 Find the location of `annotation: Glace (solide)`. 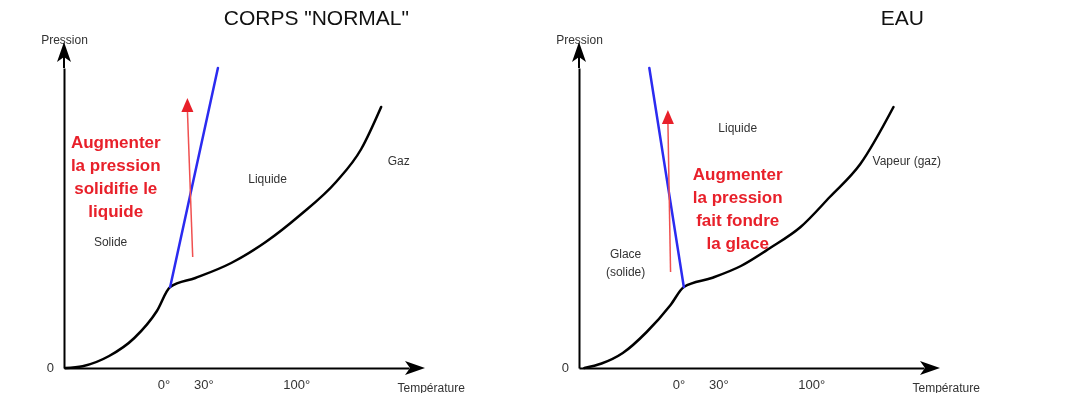

annotation: Glace (solide) is located at coordinates (625, 263).